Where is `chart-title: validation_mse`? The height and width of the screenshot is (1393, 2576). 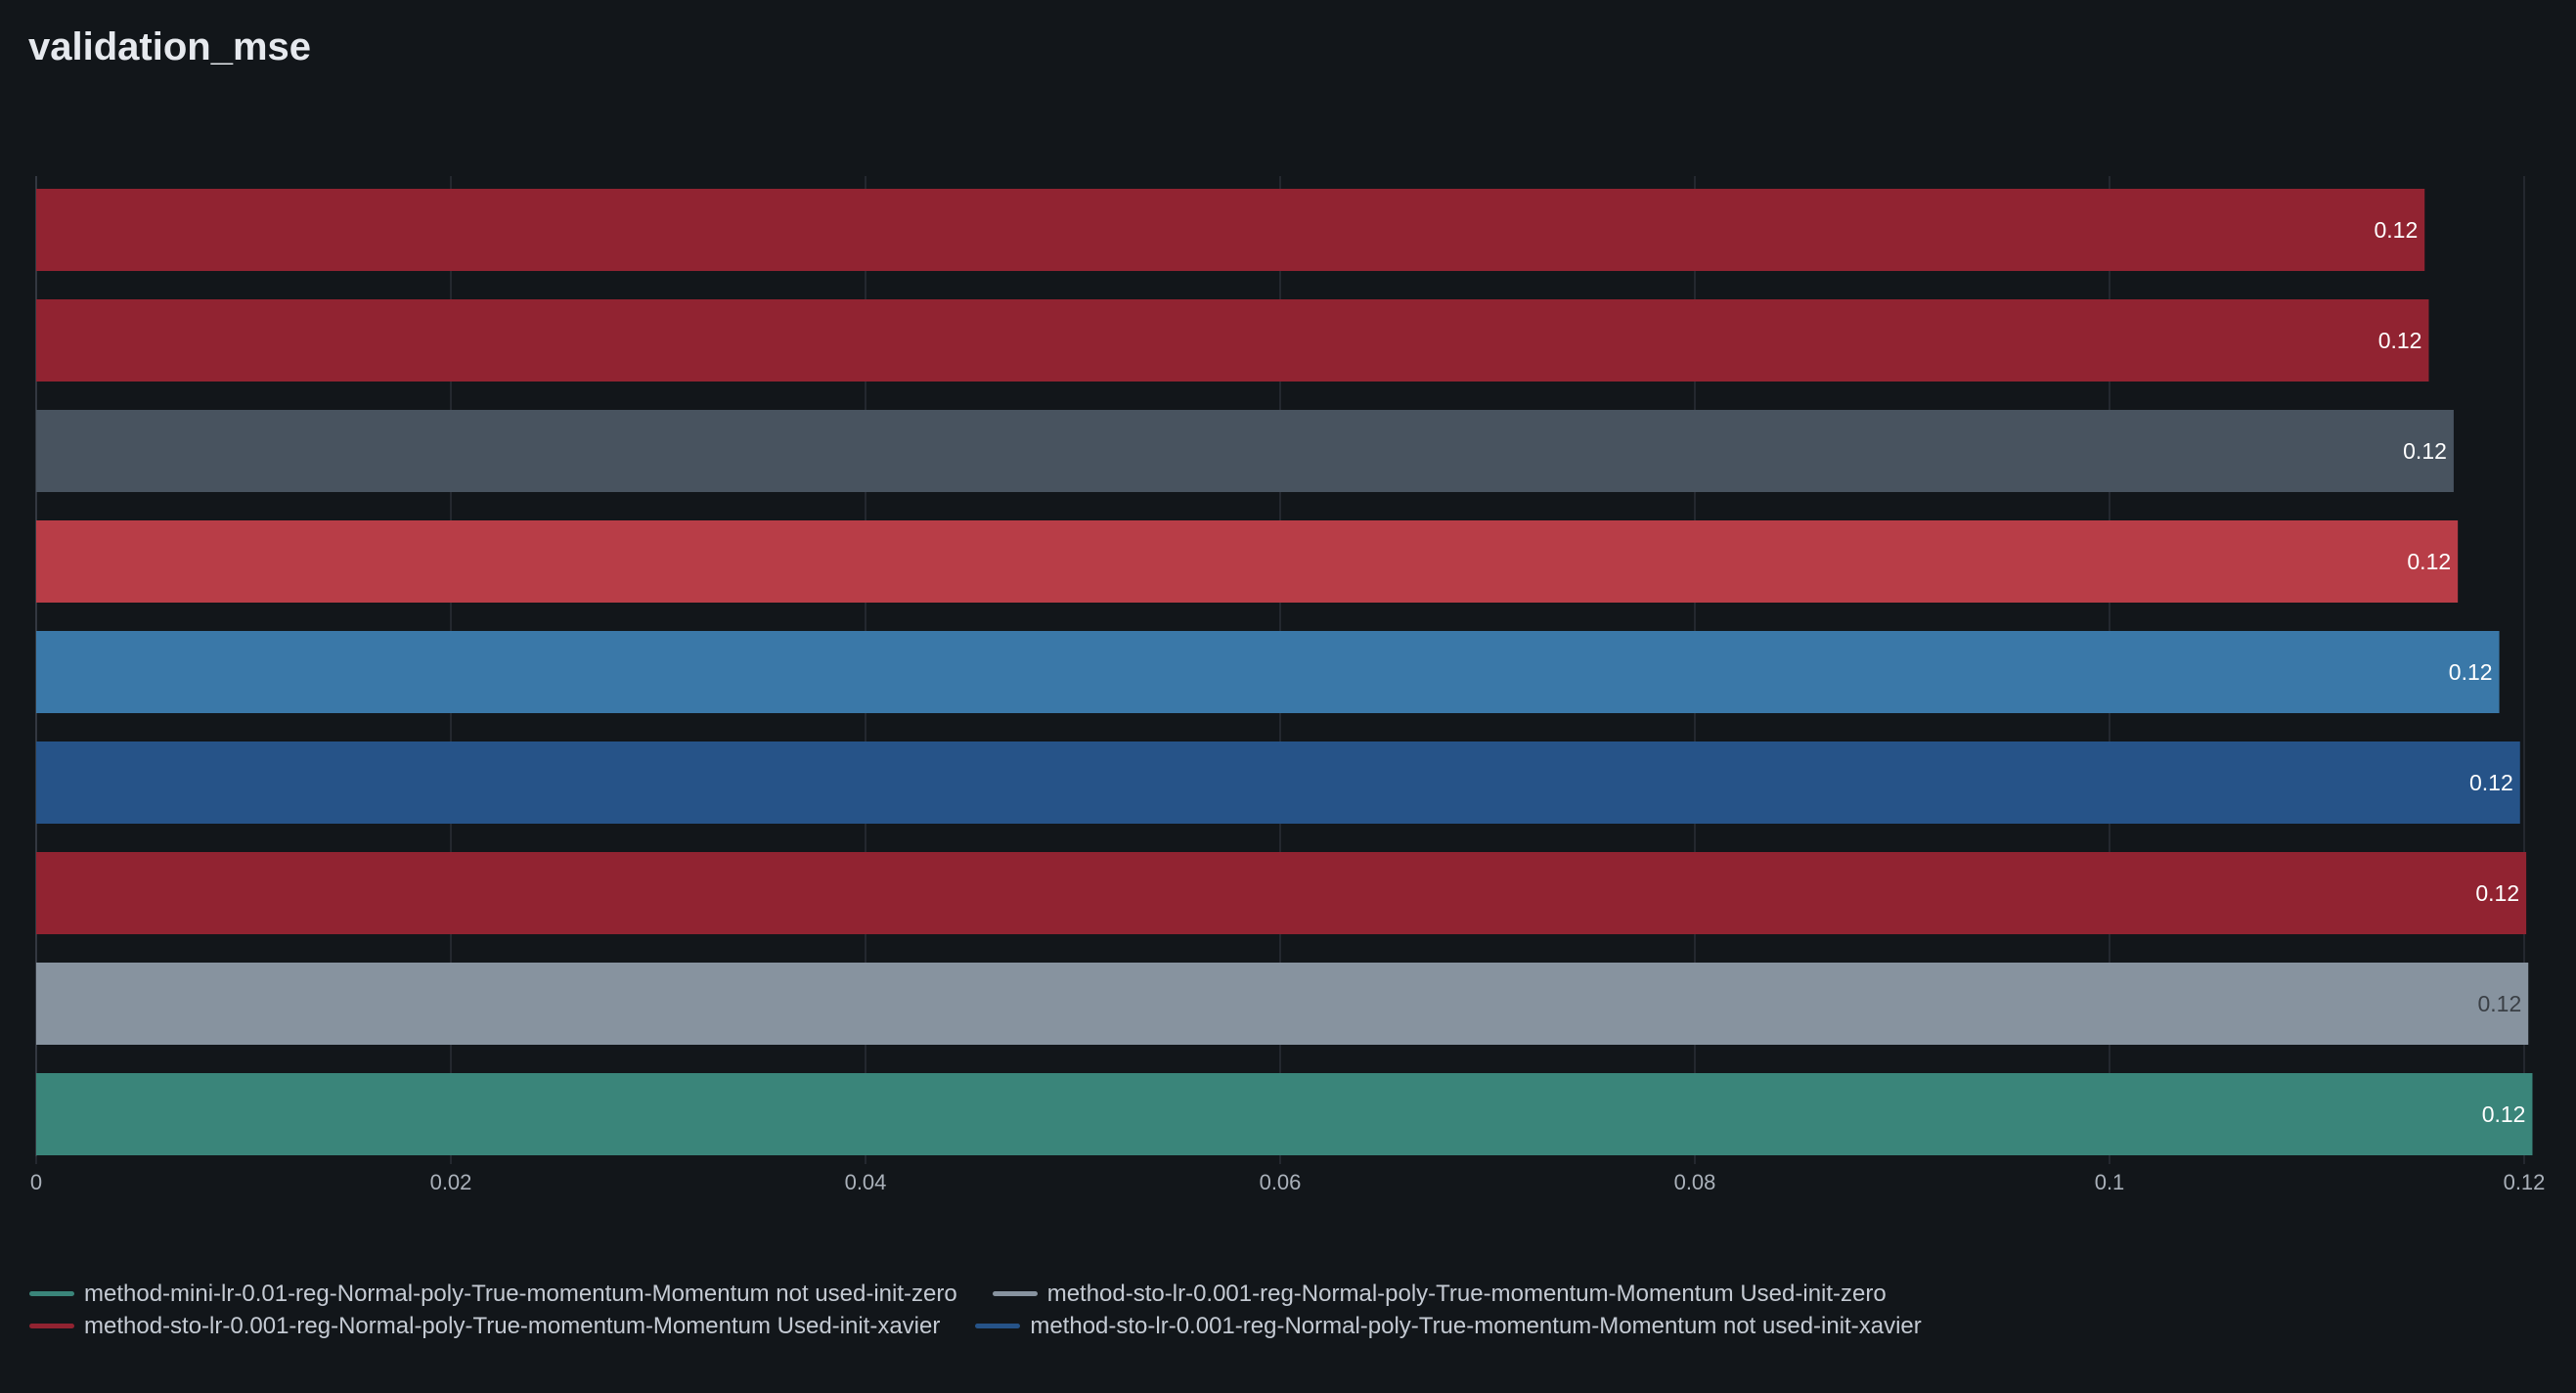 chart-title: validation_mse is located at coordinates (170, 47).